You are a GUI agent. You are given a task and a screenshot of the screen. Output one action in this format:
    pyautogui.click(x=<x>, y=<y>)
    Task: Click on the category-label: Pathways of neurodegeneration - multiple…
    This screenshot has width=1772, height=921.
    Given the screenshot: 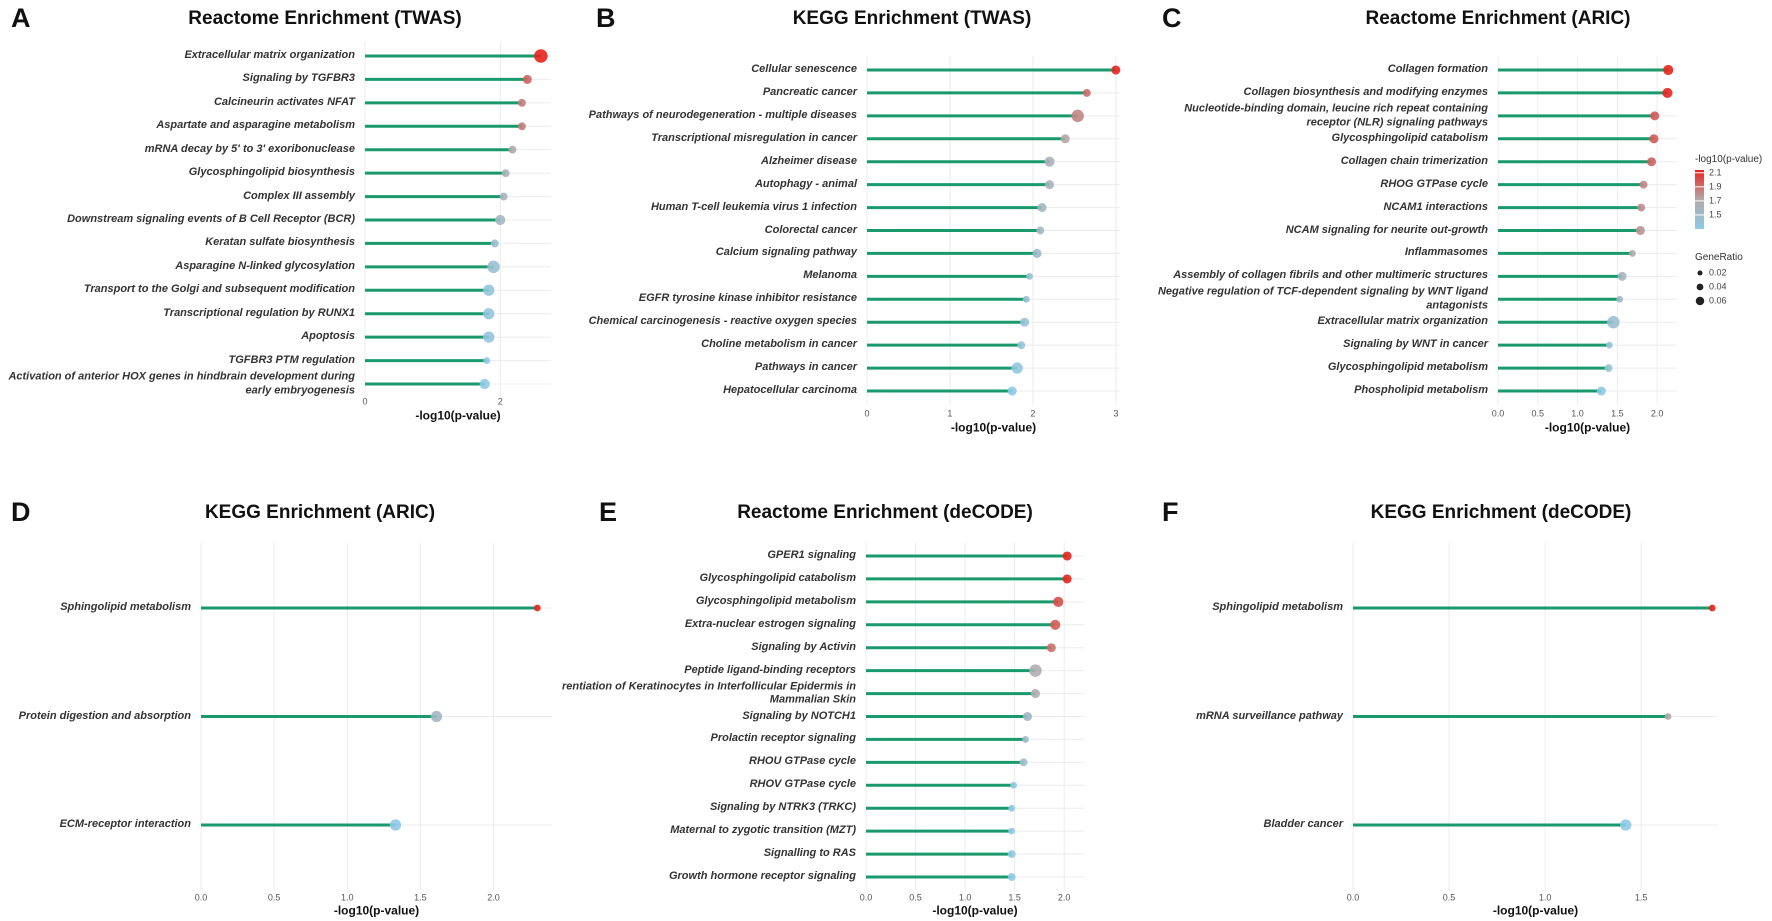 What is the action you would take?
    pyautogui.click(x=722, y=114)
    